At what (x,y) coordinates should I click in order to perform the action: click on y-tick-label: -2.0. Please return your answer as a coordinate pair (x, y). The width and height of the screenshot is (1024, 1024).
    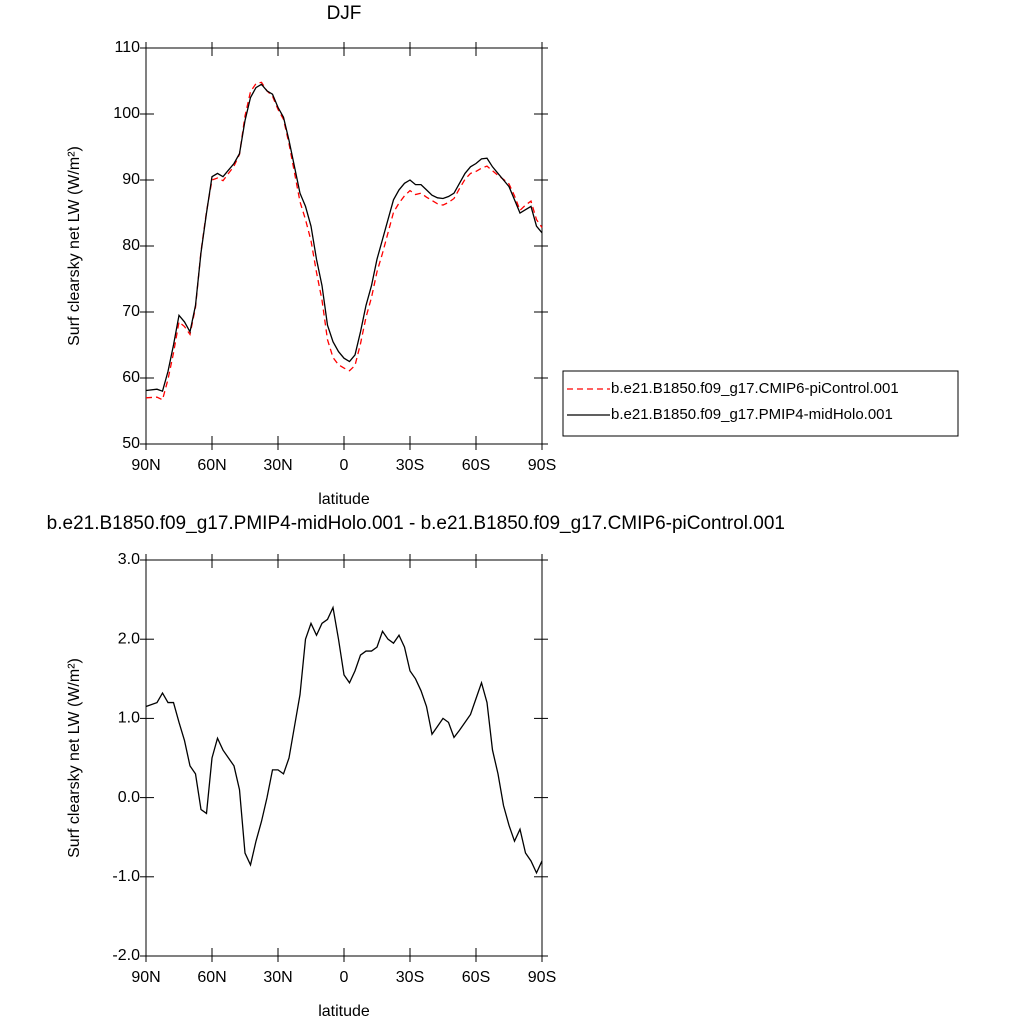
    Looking at the image, I should click on (126, 955).